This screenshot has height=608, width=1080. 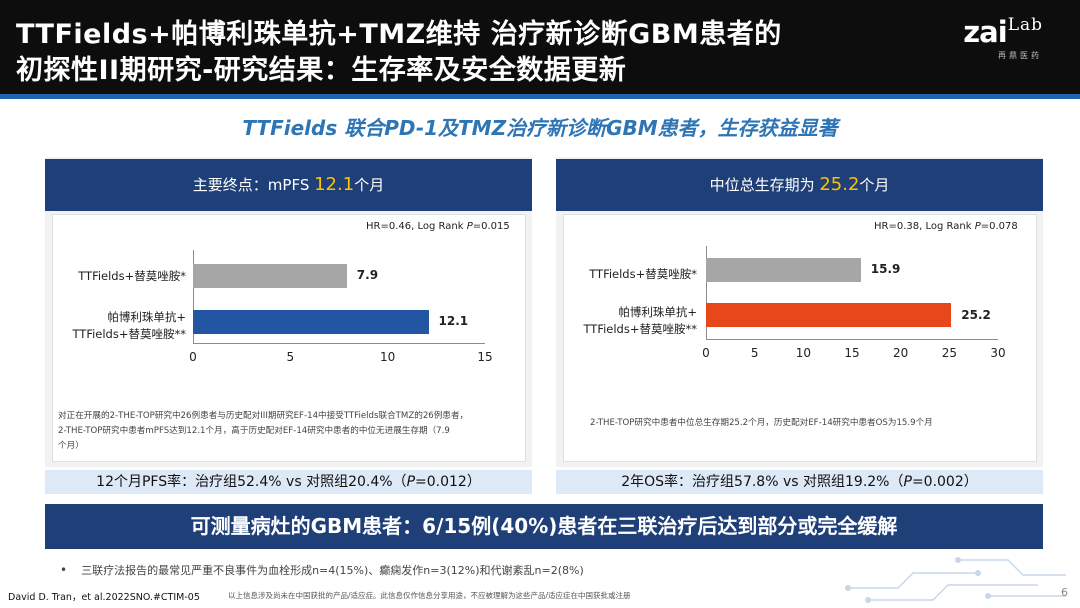 What do you see at coordinates (977, 226) in the screenshot?
I see `right-hr-p: P` at bounding box center [977, 226].